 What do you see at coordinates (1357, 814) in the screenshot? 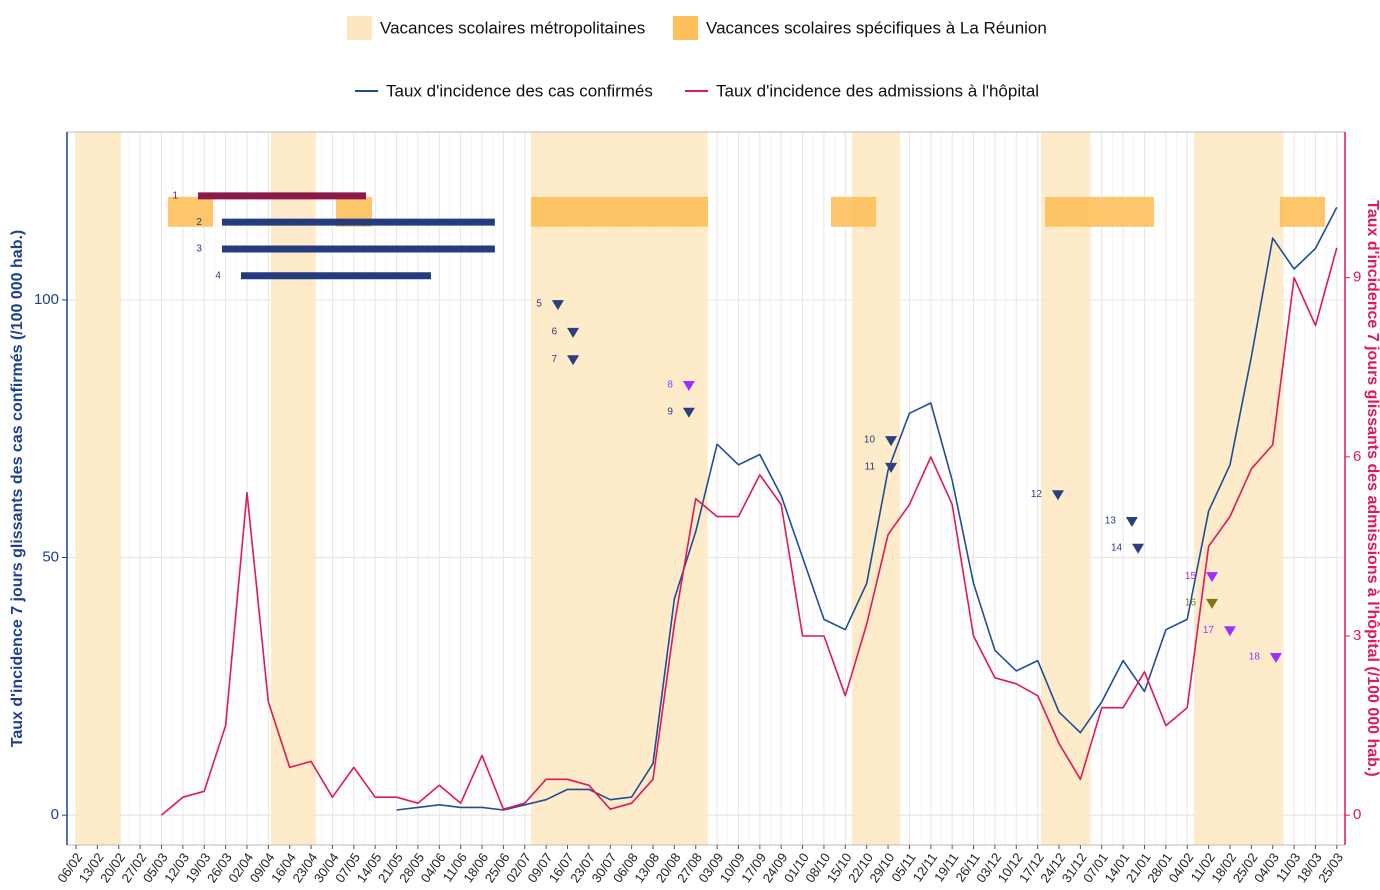
I see `y2-tick-label: 0` at bounding box center [1357, 814].